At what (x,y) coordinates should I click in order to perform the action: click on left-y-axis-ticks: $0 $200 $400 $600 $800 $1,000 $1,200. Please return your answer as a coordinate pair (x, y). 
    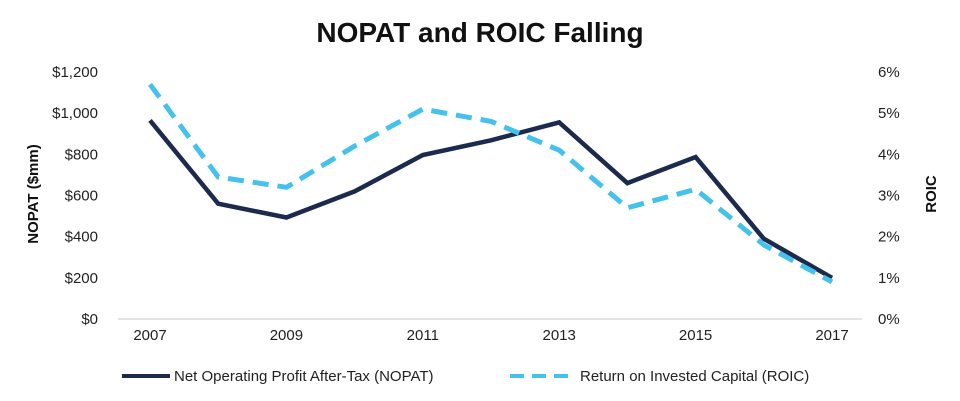
    Looking at the image, I should click on (75, 196).